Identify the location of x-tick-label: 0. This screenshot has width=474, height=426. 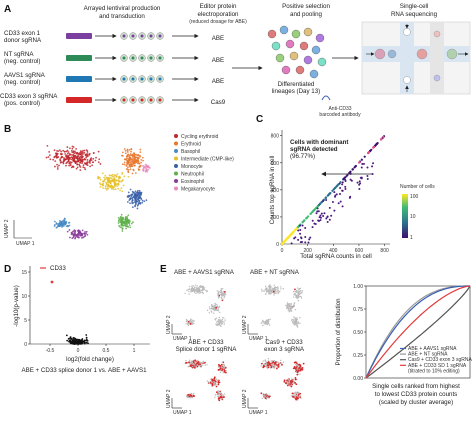
(78, 351).